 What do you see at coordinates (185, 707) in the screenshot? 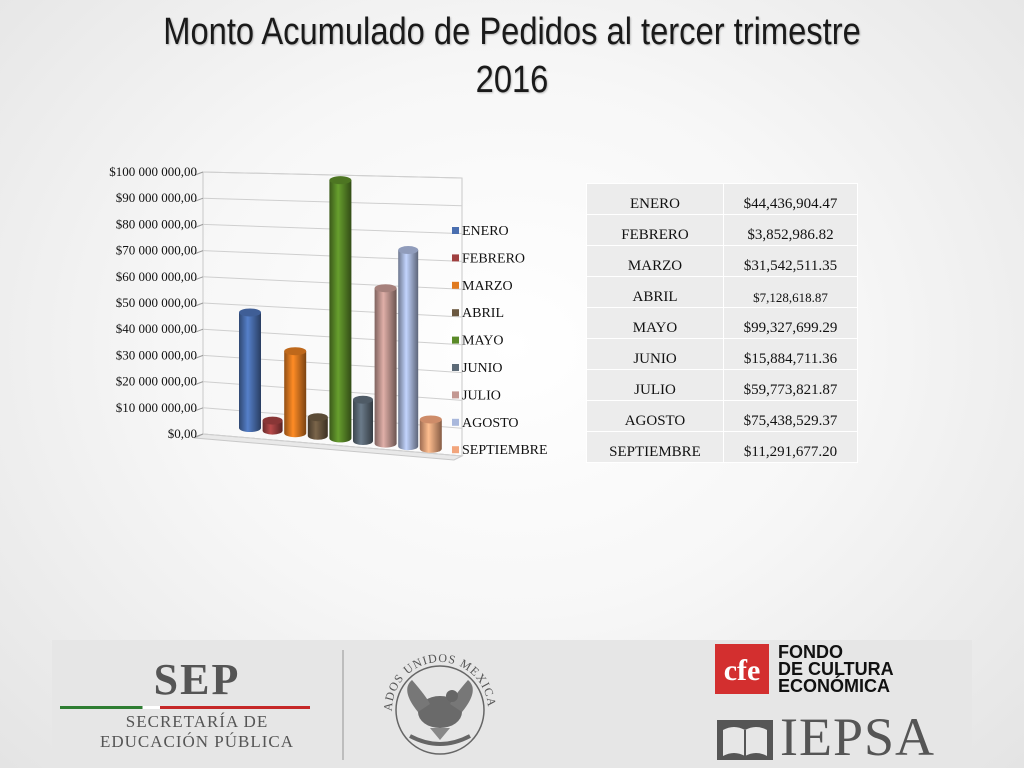
I see `sep-flag-line` at bounding box center [185, 707].